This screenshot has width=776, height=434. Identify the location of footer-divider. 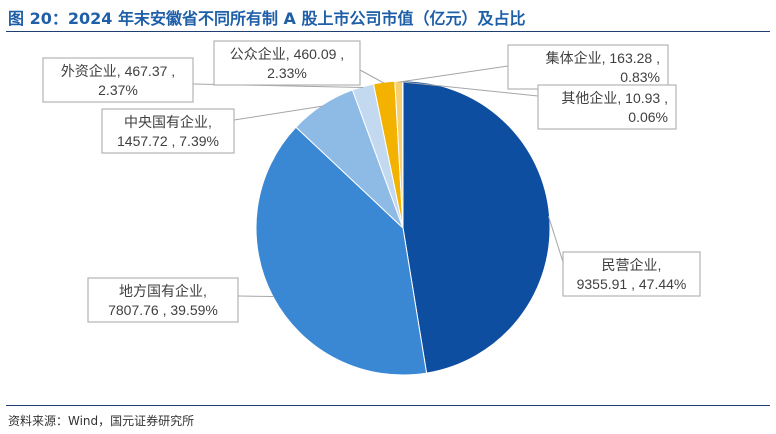
(388, 405).